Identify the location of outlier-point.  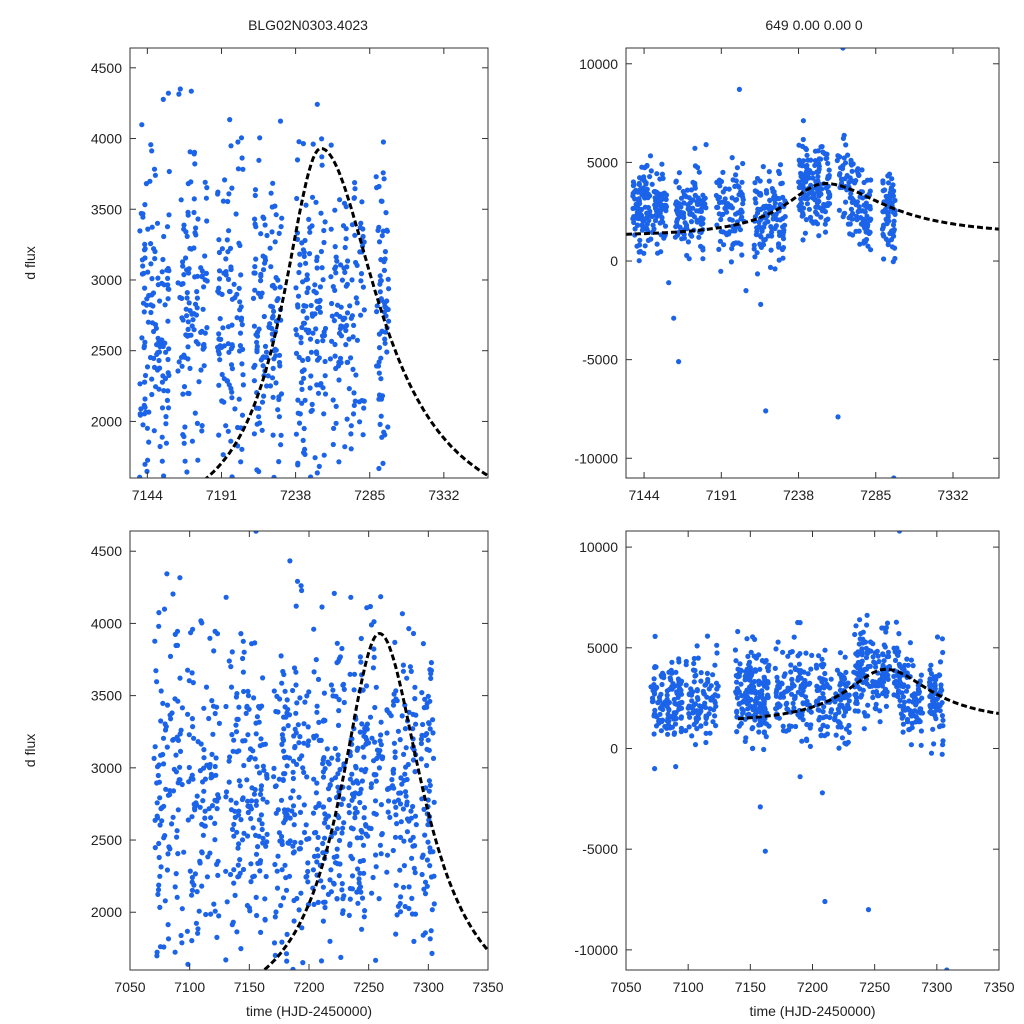
(822, 793).